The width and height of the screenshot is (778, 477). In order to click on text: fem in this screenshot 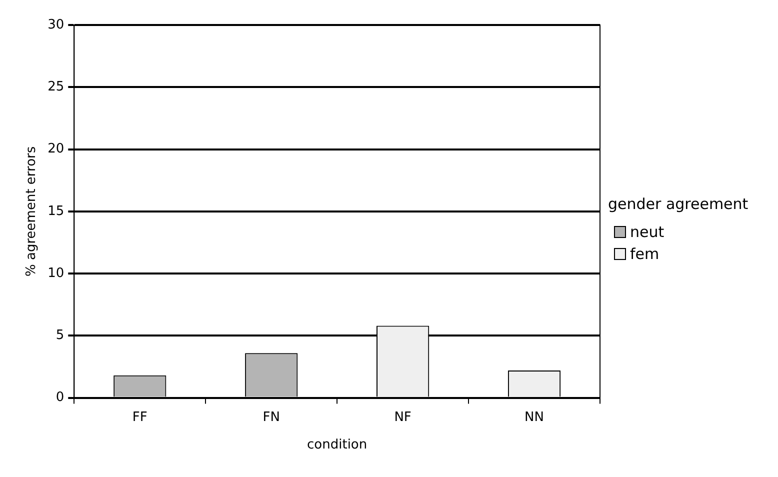, I will do `click(645, 254)`.